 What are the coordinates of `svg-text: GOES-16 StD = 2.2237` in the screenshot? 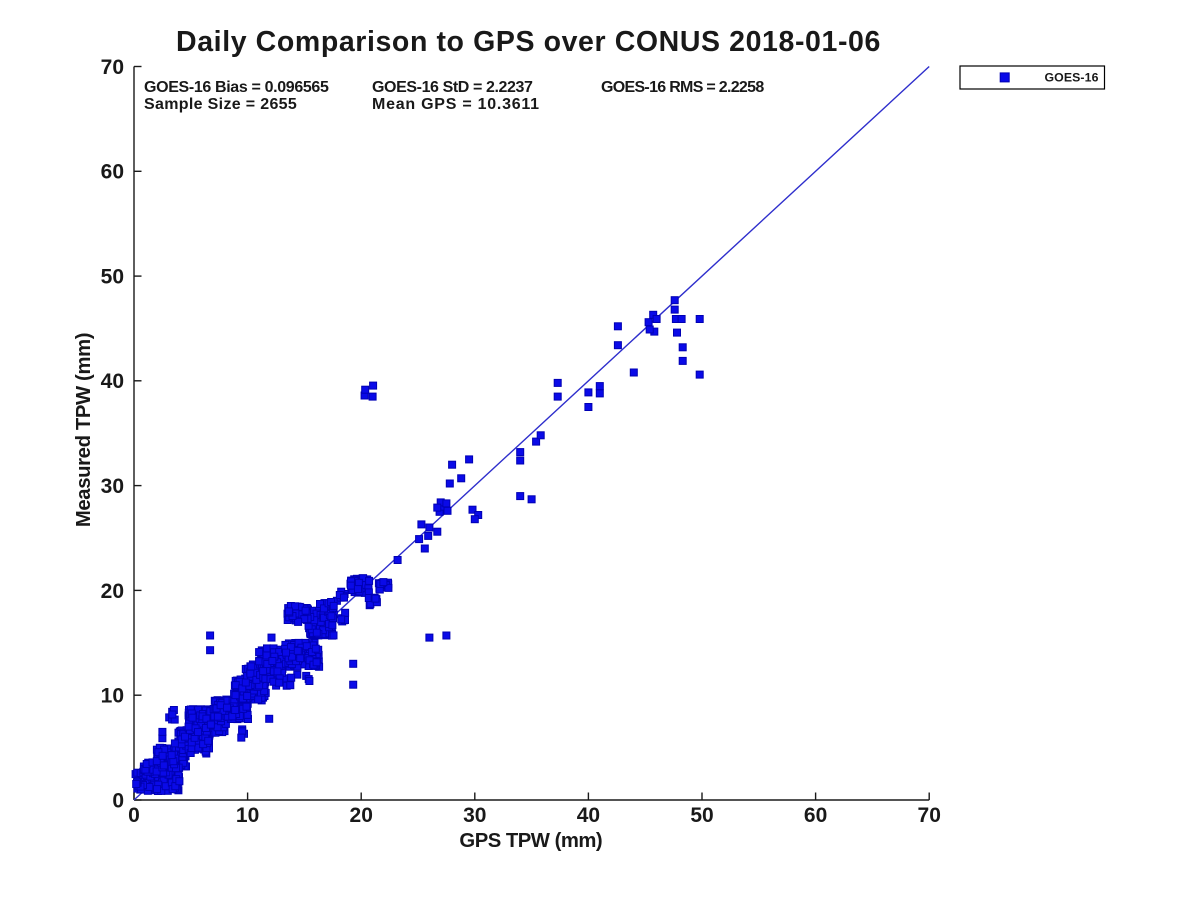 It's located at (452, 87).